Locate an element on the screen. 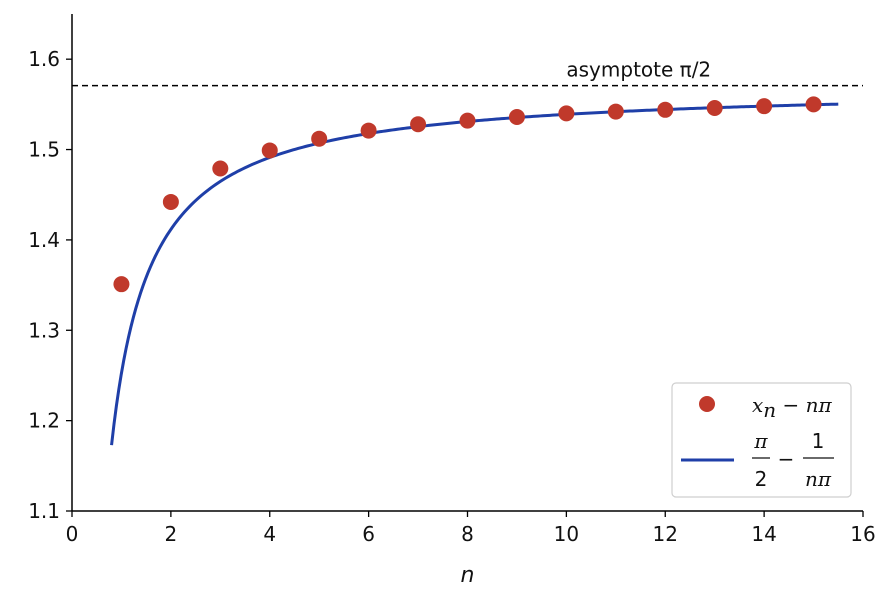 Image resolution: width=895 pixels, height=603 pixels. x-tick-label-0: 0 is located at coordinates (72, 534).